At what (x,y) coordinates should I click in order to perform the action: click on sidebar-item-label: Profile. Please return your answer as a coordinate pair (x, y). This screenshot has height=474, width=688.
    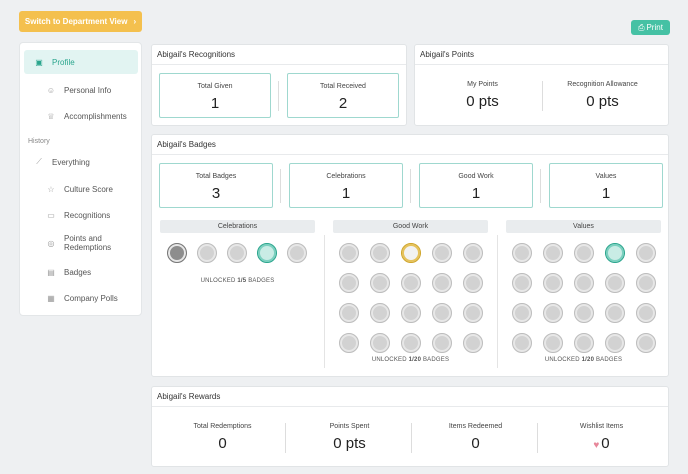
    Looking at the image, I should click on (63, 62).